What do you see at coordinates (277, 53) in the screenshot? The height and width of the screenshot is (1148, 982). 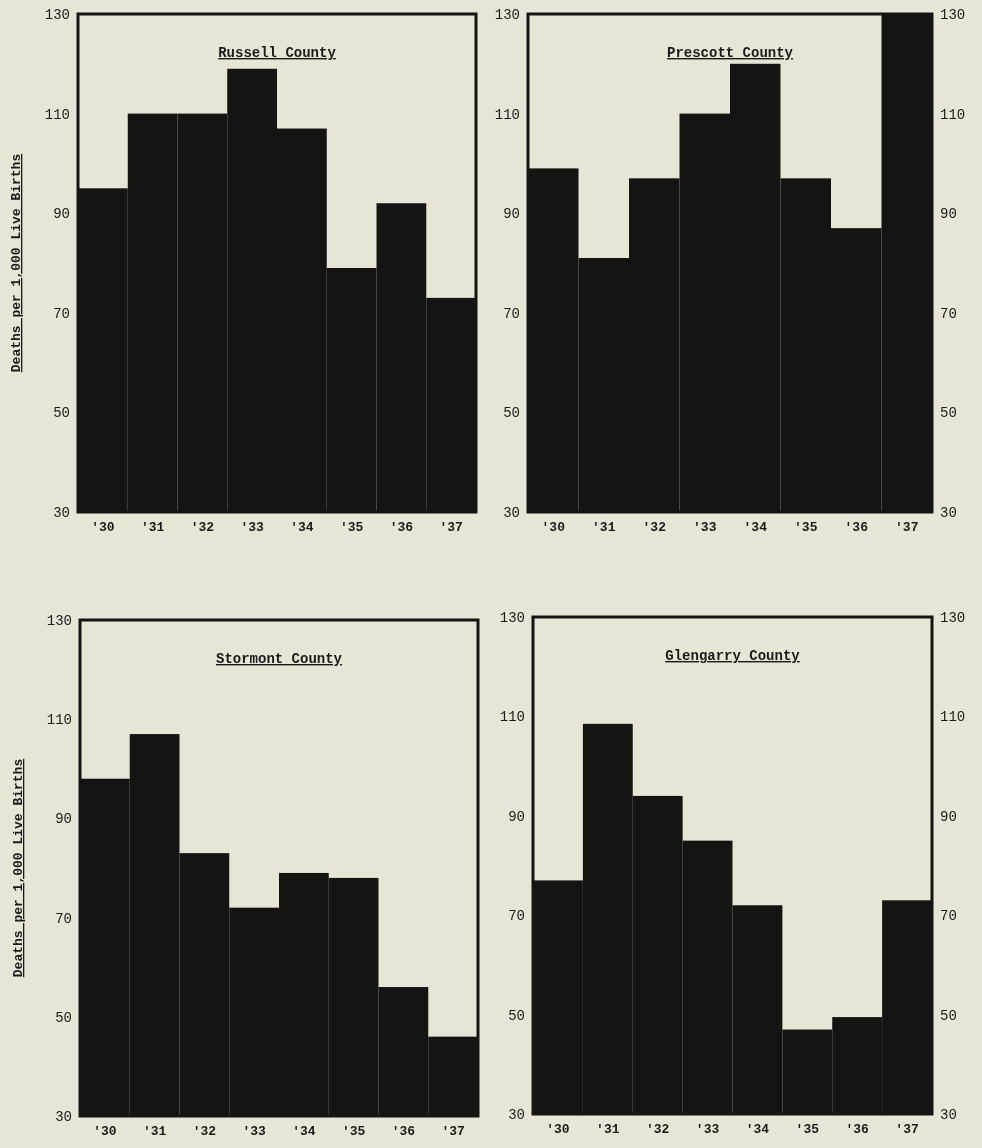 I see `text: Russell County` at bounding box center [277, 53].